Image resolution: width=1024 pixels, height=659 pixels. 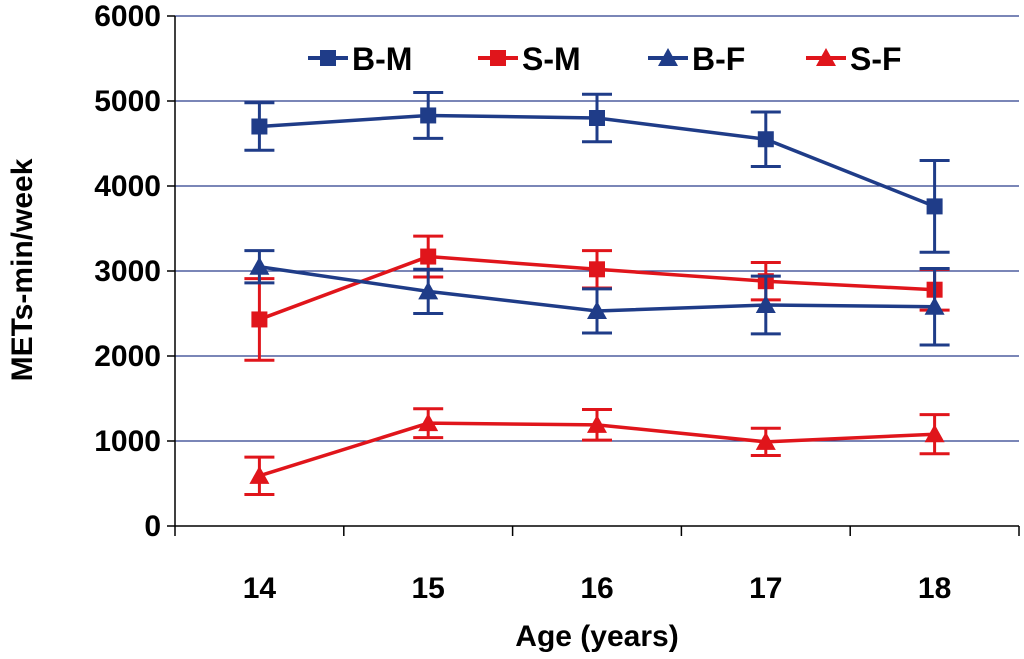 I want to click on y-tick-label: 5000, so click(x=127, y=101).